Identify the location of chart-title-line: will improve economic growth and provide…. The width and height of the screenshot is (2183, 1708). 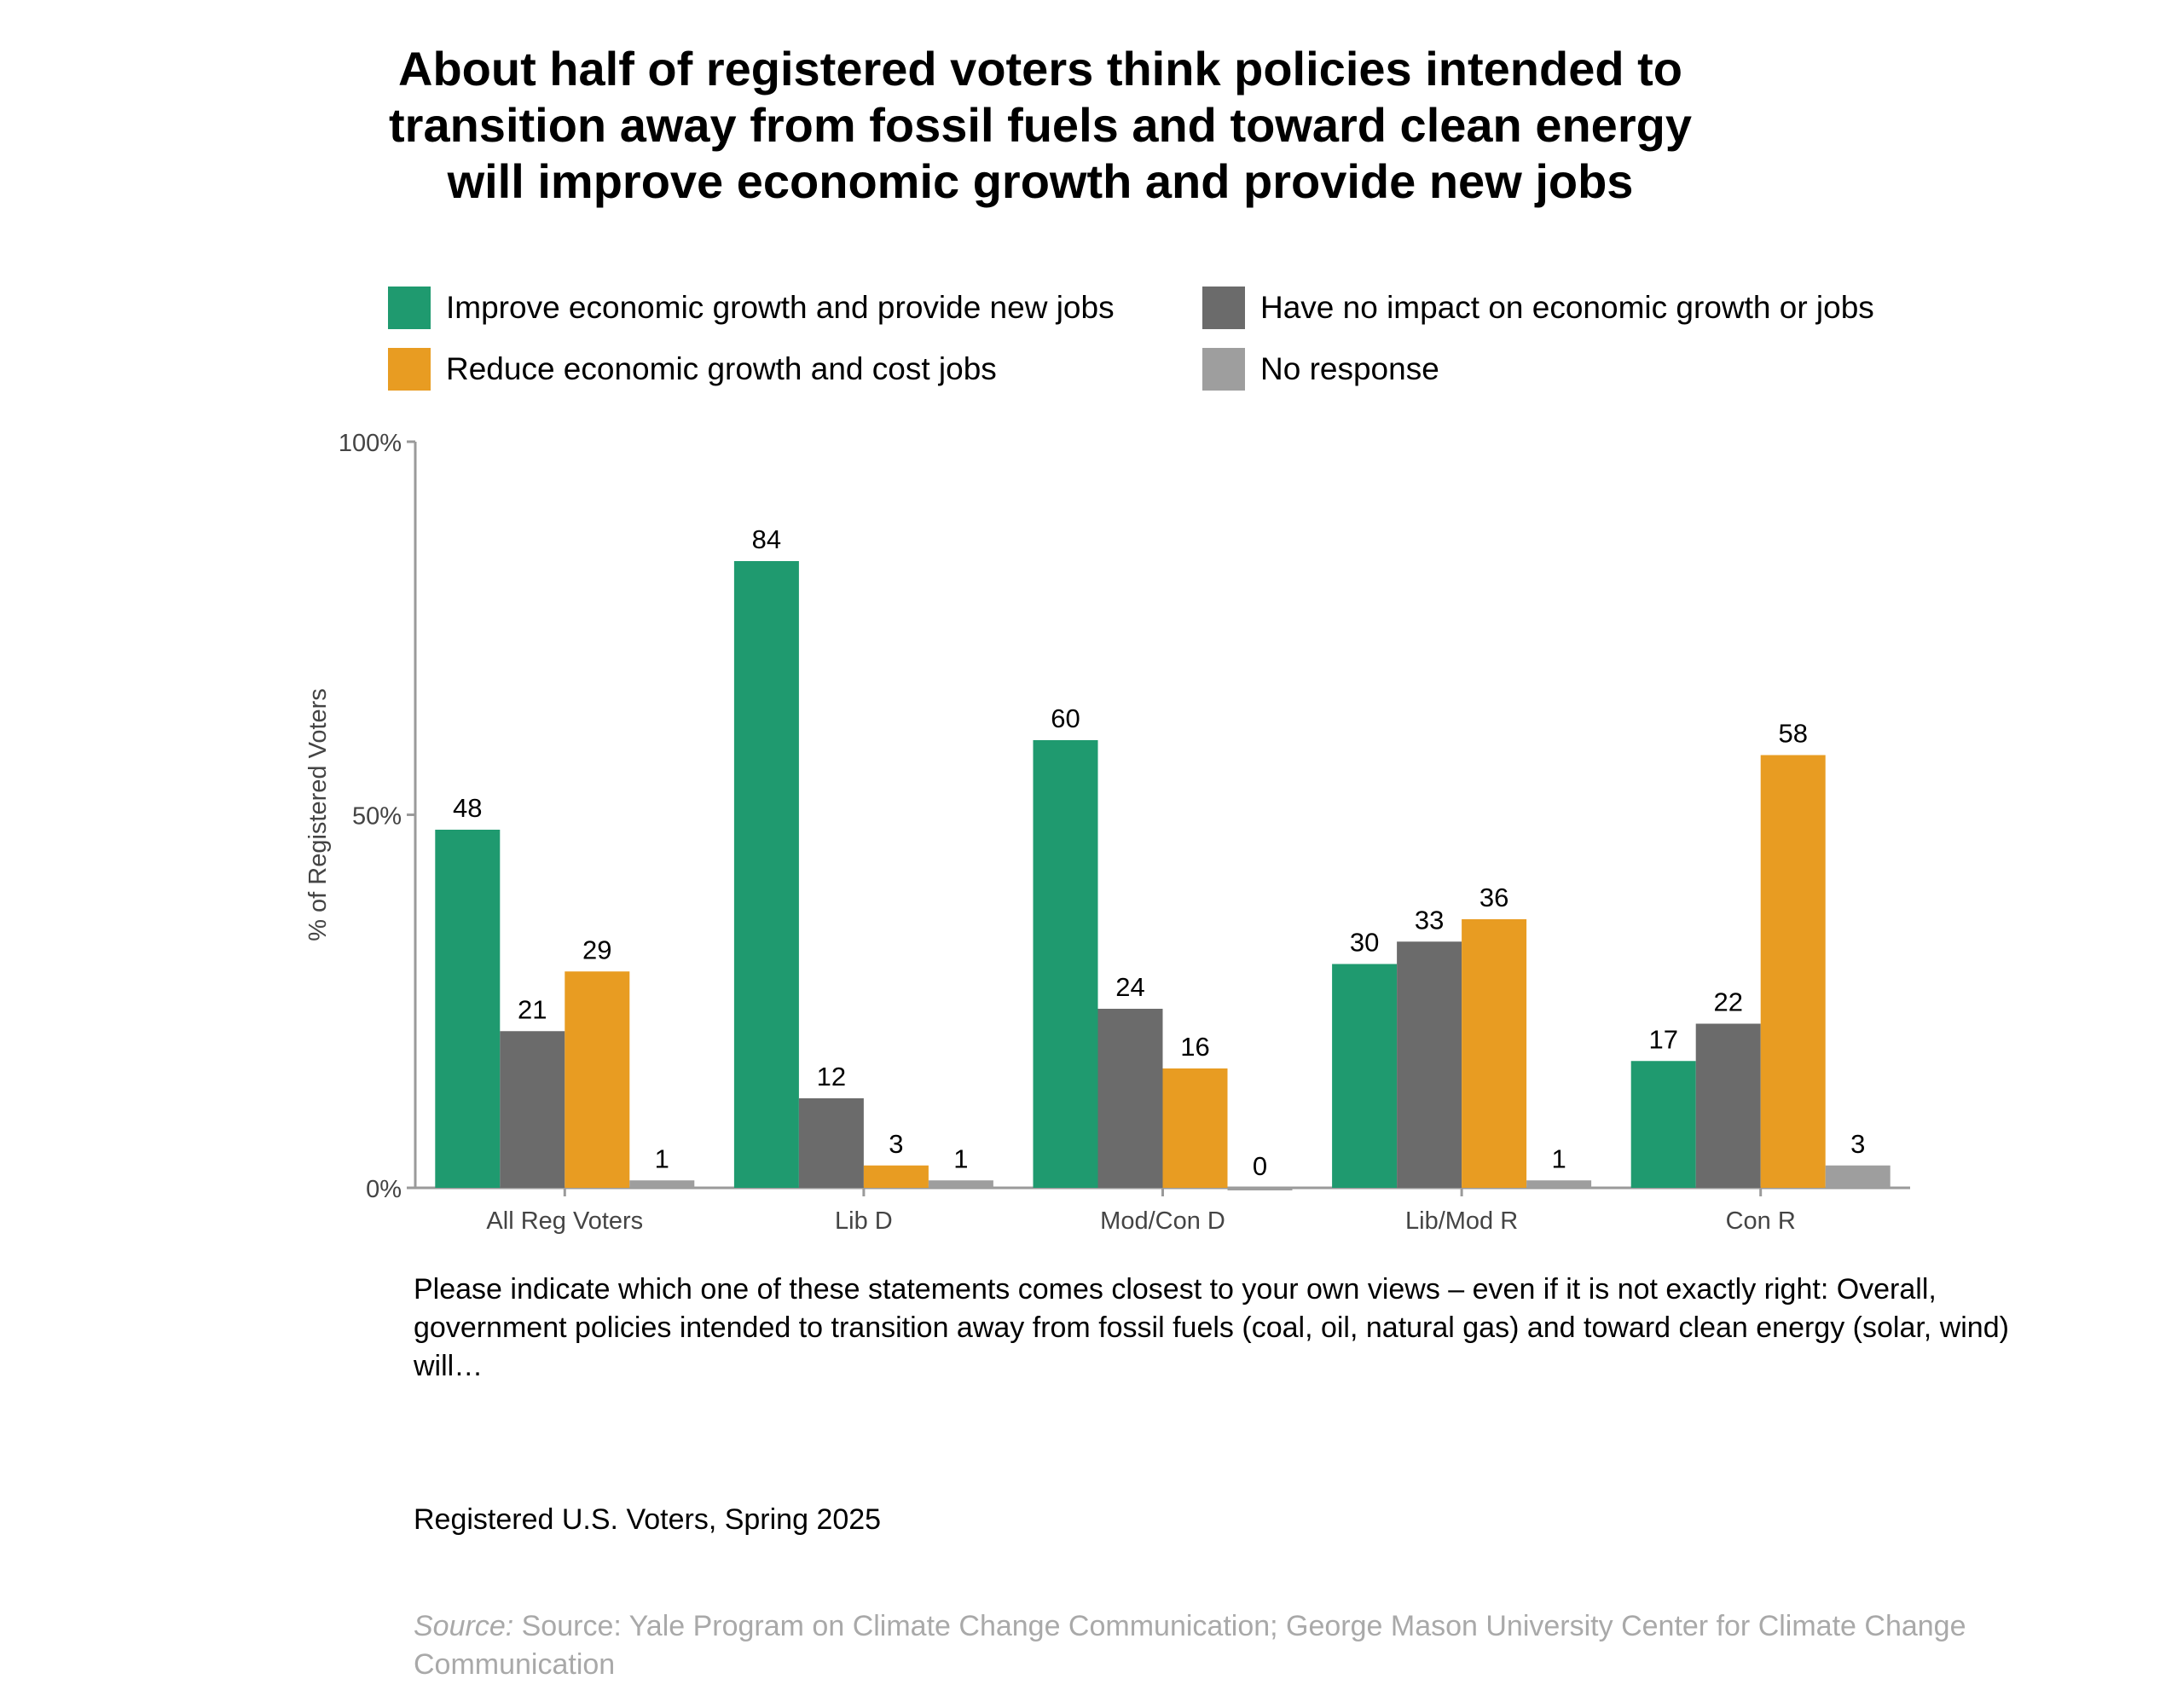
(1040, 181).